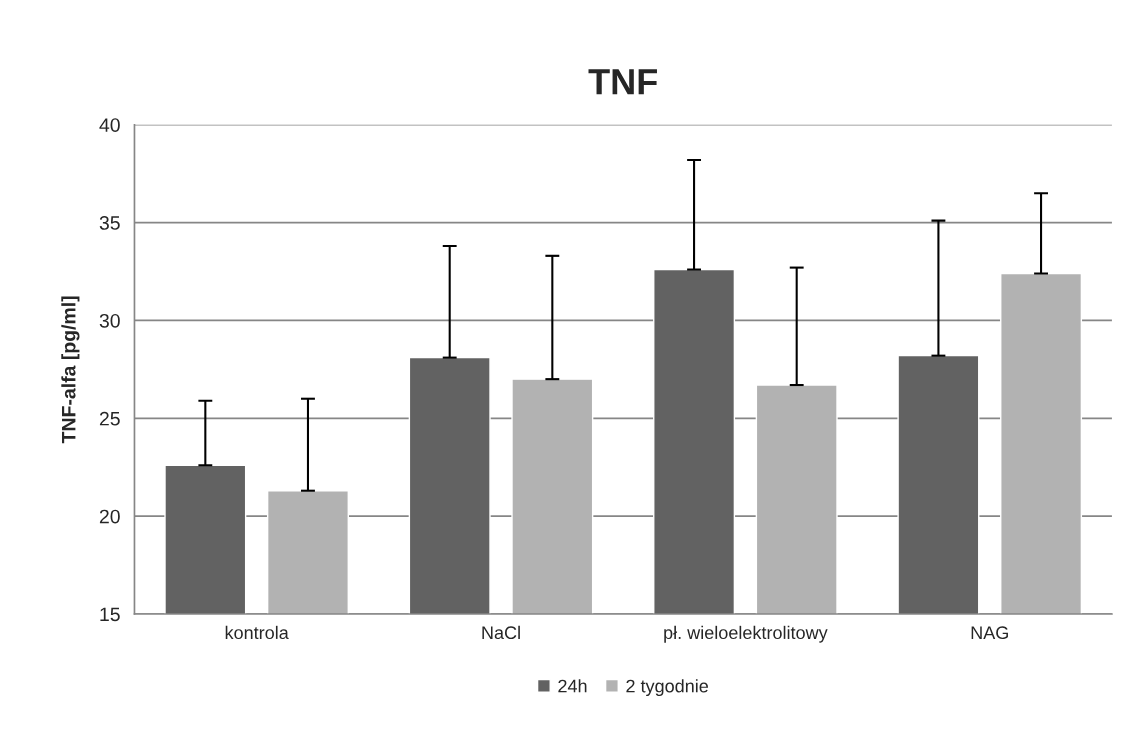  I want to click on y-axis-title: TNF-alfa [pg/ml], so click(70, 370).